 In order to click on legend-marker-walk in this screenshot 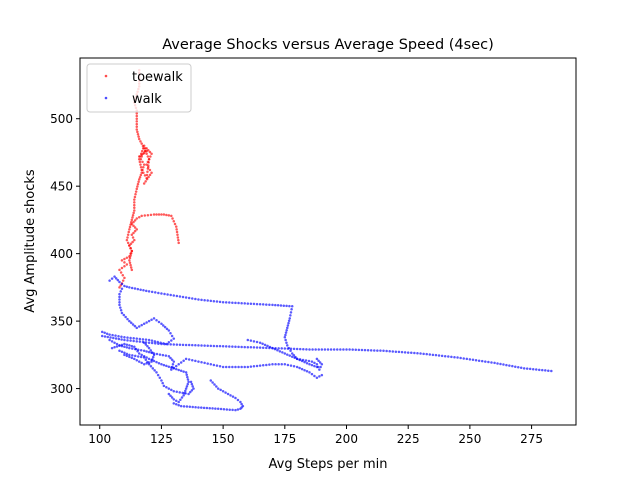, I will do `click(106, 98)`.